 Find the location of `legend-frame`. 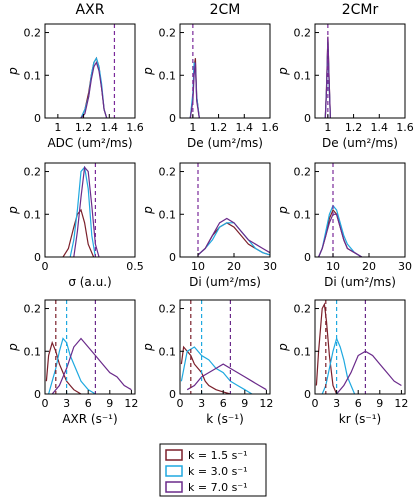

legend-frame is located at coordinates (213, 470).